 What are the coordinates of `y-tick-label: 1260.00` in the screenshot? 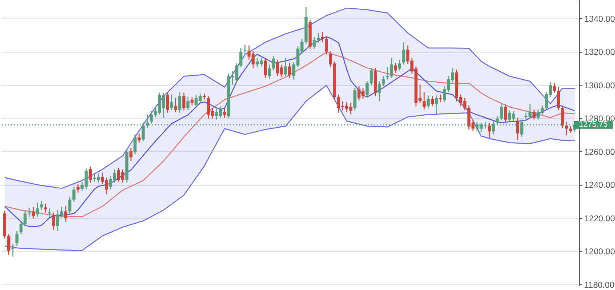 It's located at (599, 151).